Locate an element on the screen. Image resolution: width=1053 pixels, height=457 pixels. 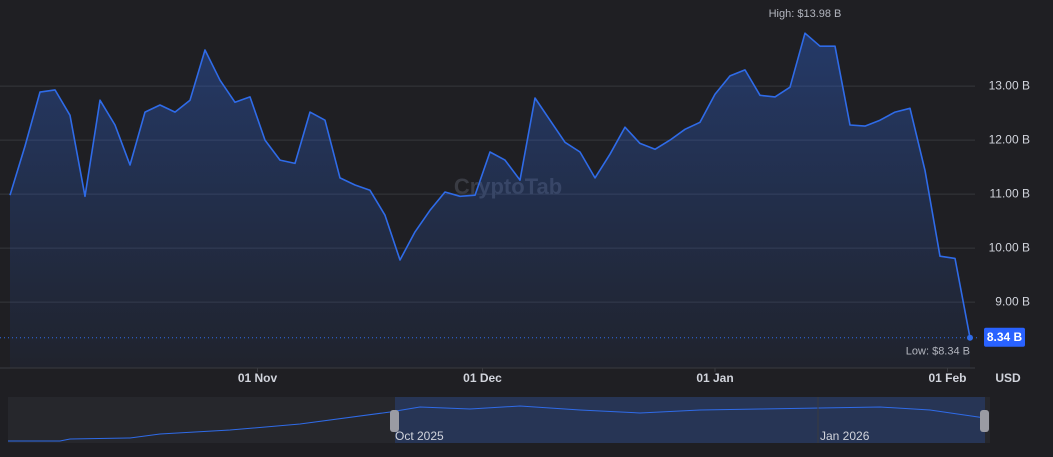
y-tick-label: 10.00 B is located at coordinates (1009, 247).